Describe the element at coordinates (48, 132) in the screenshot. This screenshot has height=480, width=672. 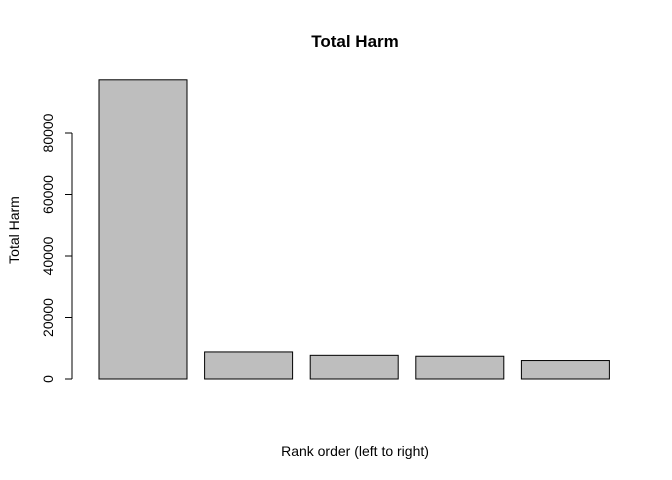
I see `y-tick-label-4: 80000` at that location.